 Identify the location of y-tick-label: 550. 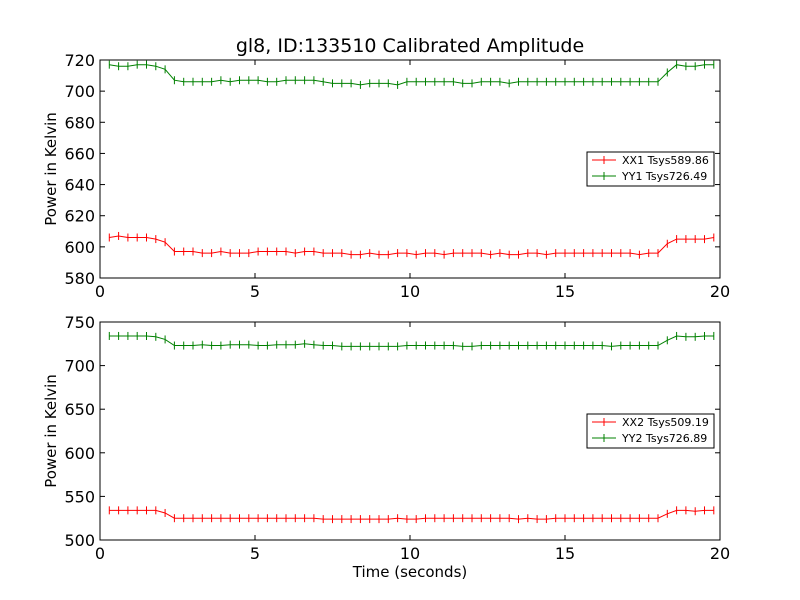
(79, 496).